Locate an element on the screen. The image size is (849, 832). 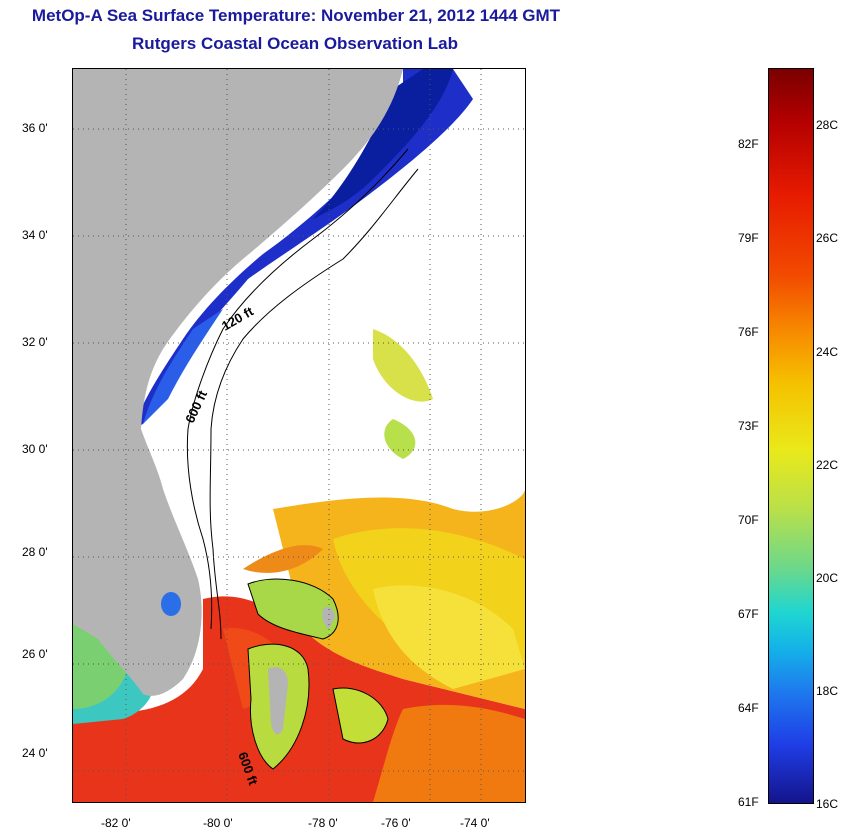
lat-label-32: 32 0' is located at coordinates (35, 342).